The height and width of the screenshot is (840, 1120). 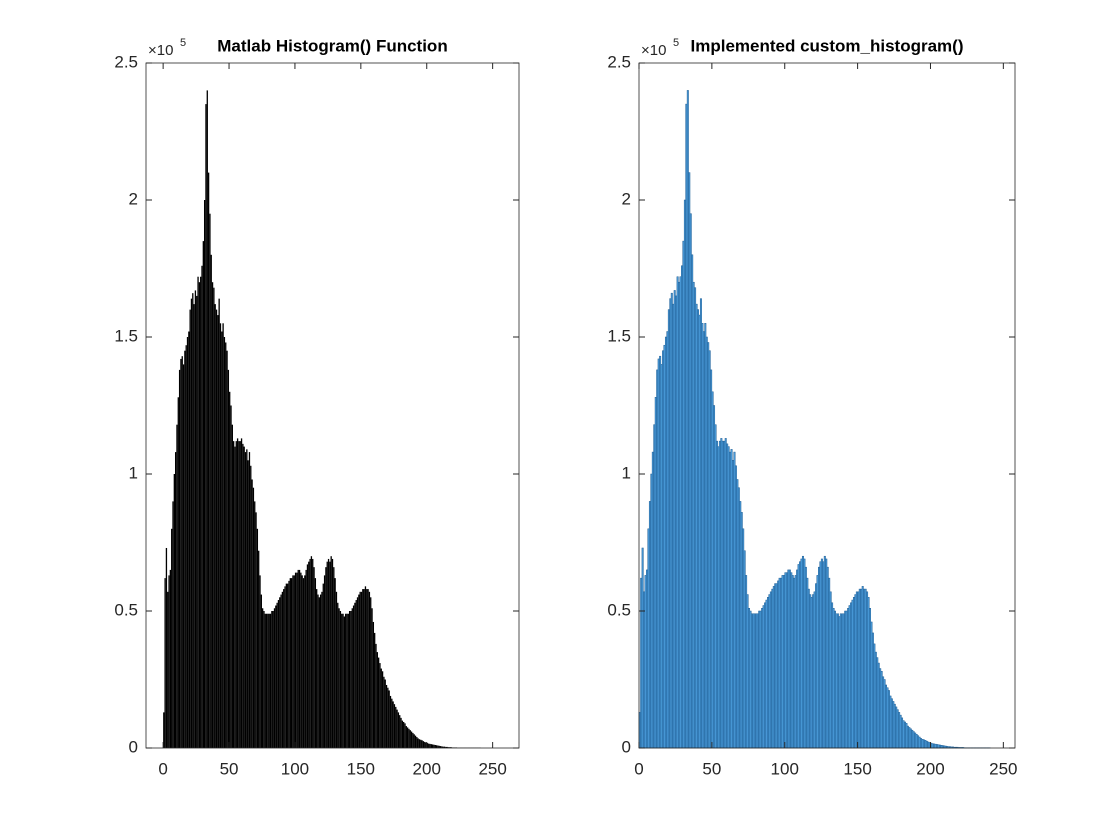 What do you see at coordinates (183, 43) in the screenshot?
I see `y-multiplier-exponent: 5` at bounding box center [183, 43].